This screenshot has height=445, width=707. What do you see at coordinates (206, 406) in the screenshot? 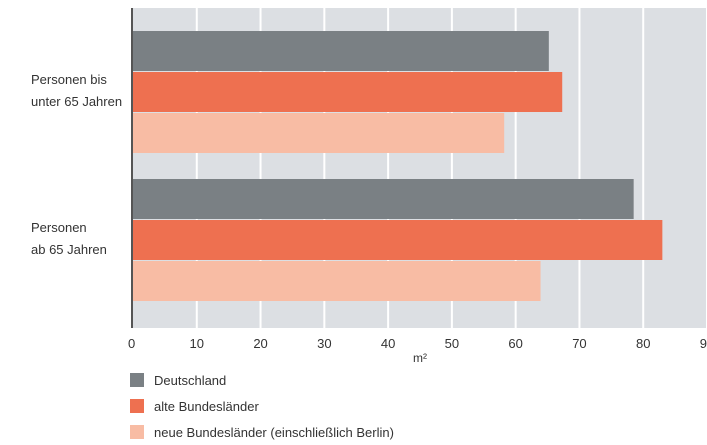
I see `legend-label: alte Bundesländer` at bounding box center [206, 406].